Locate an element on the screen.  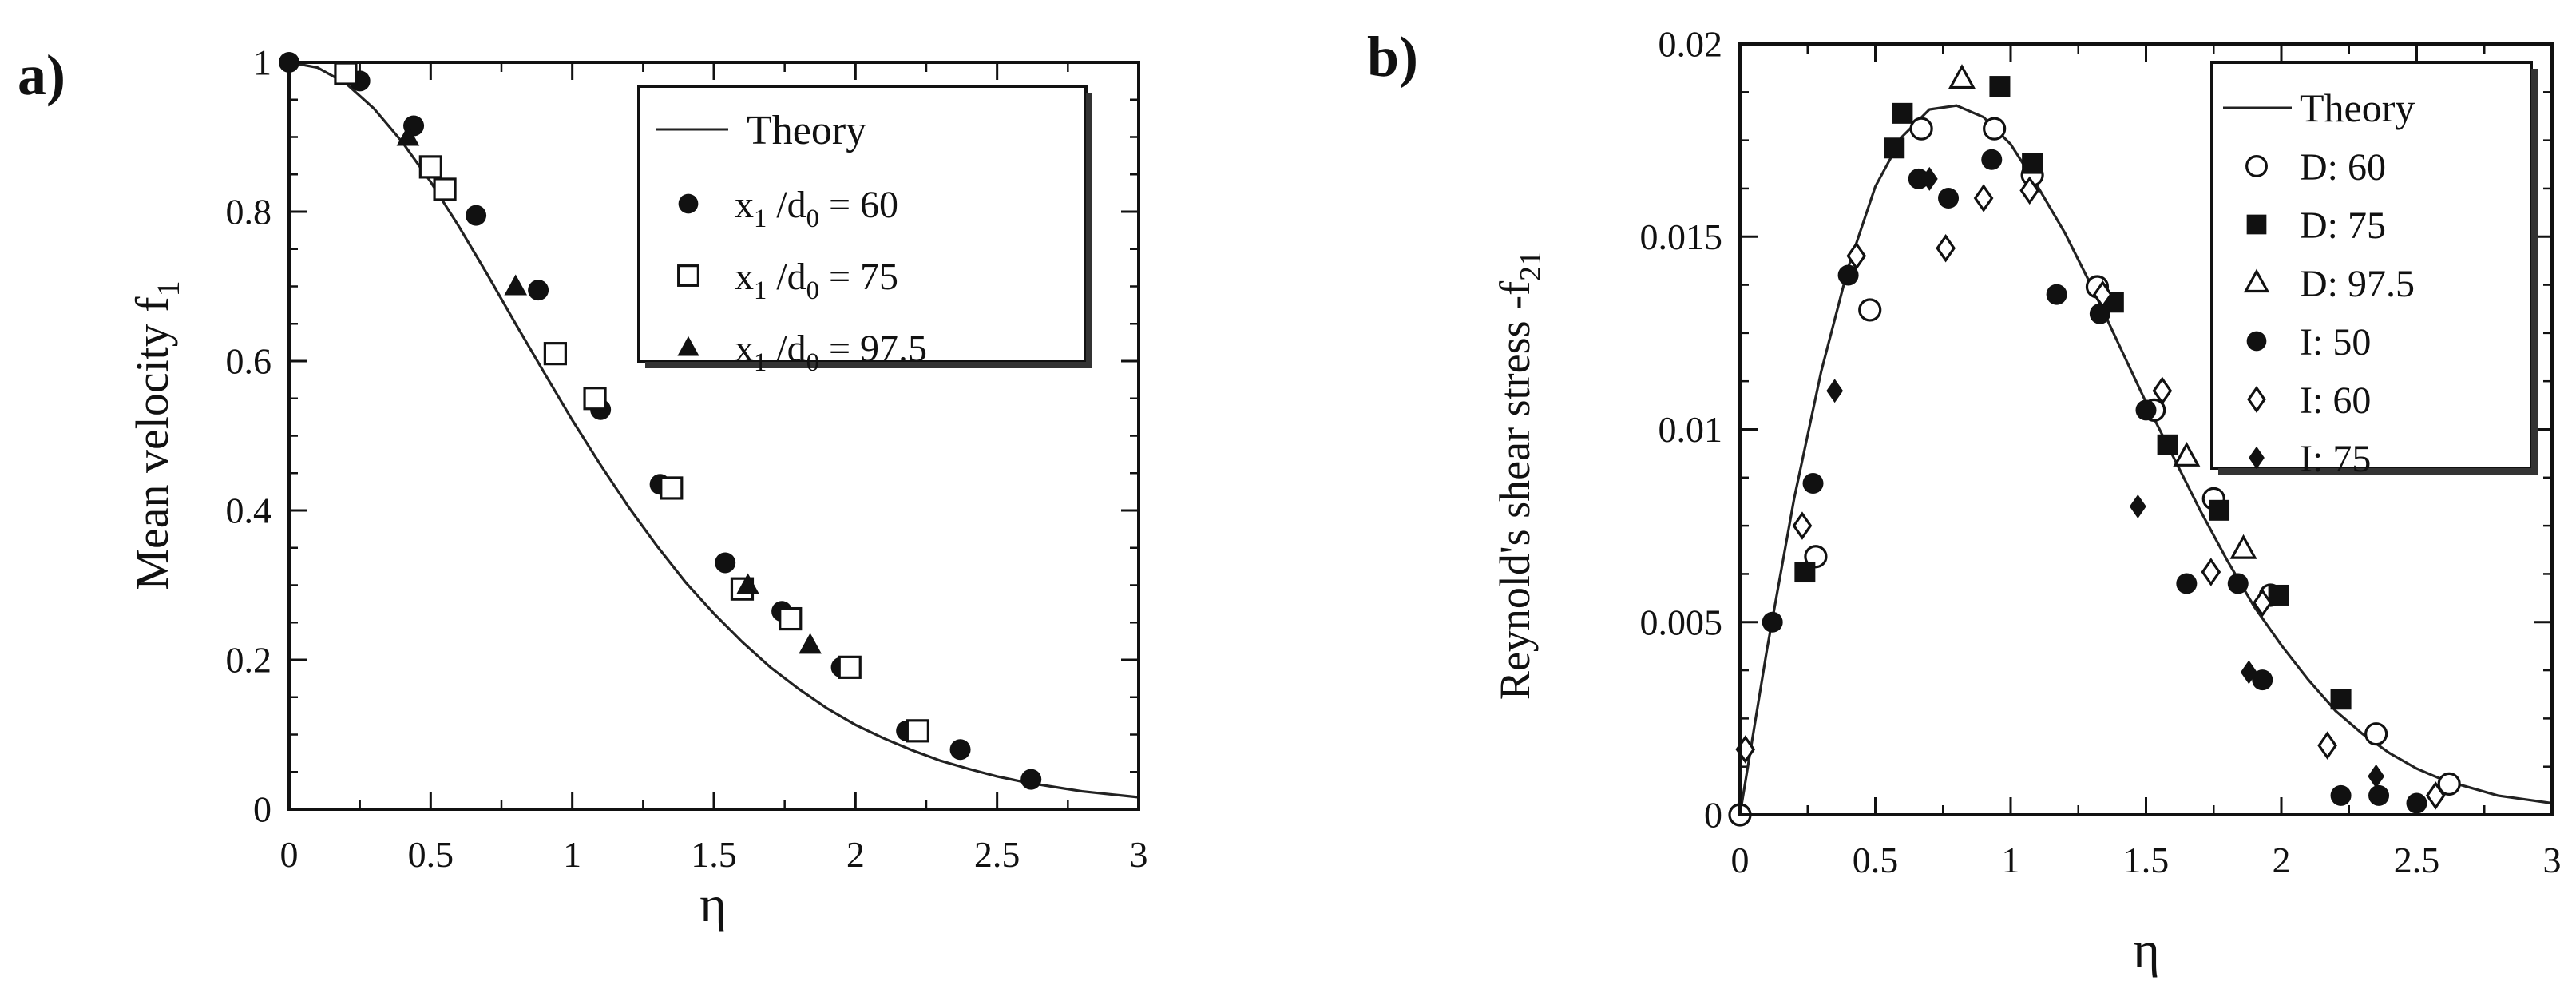
a-legend-label-1: x1 /d0 = 75 is located at coordinates (816, 280).